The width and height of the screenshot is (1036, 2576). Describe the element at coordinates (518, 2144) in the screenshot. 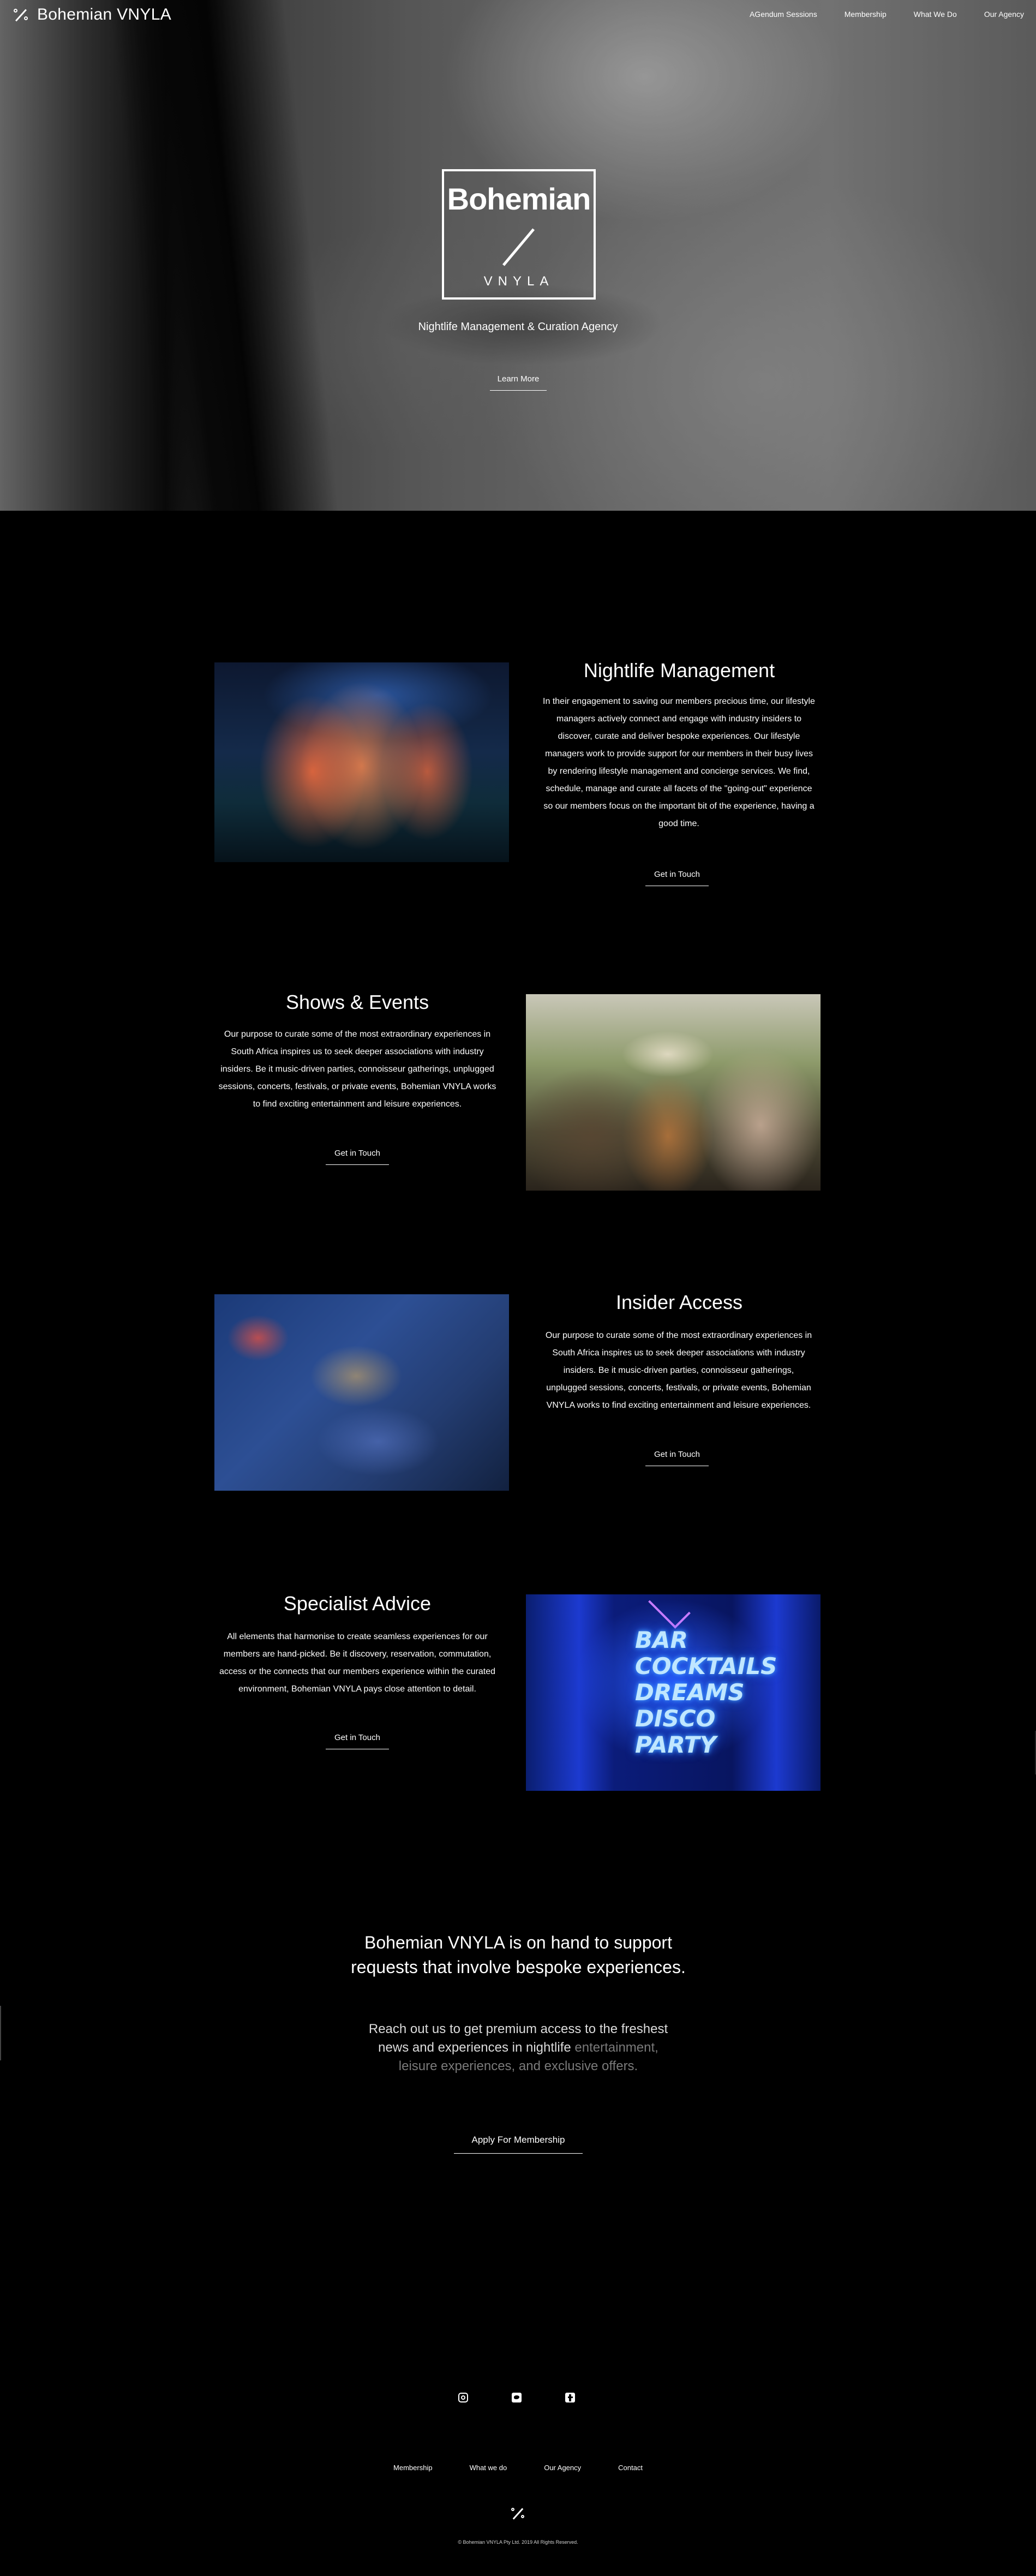

I see `apply-for-membership-button: Apply For Membership` at that location.